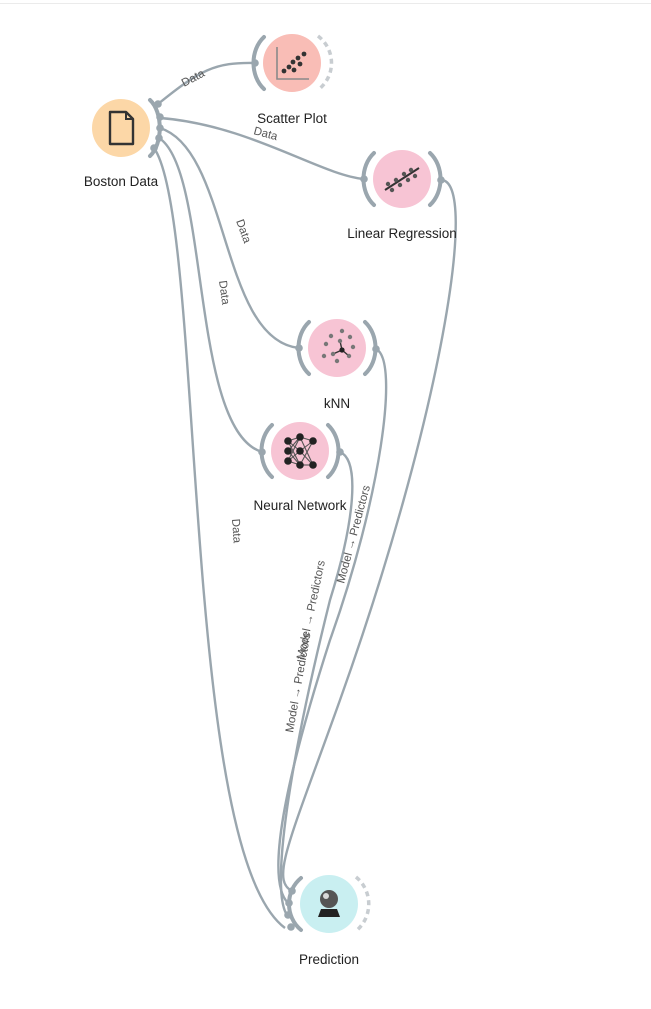  I want to click on knn-input-anchor, so click(299, 348).